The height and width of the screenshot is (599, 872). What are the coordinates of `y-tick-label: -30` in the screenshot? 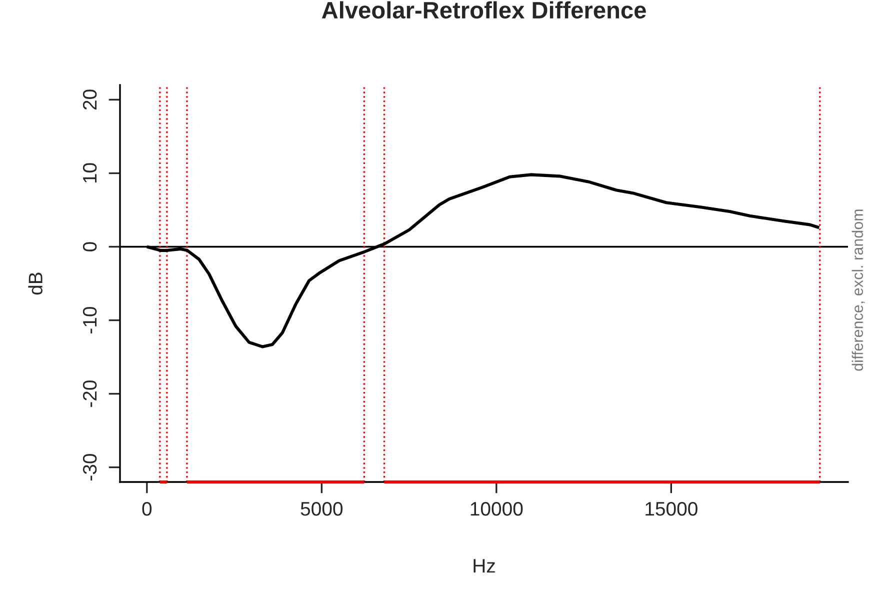 It's located at (89, 467).